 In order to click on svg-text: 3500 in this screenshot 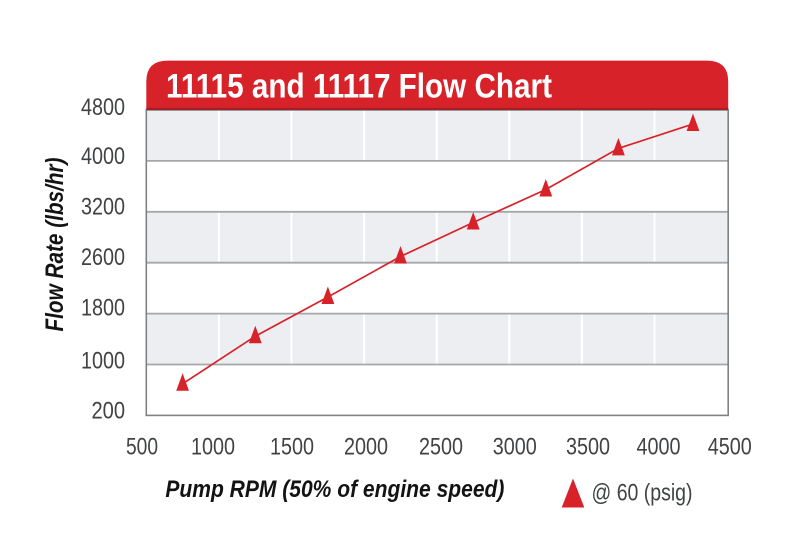, I will do `click(588, 447)`.